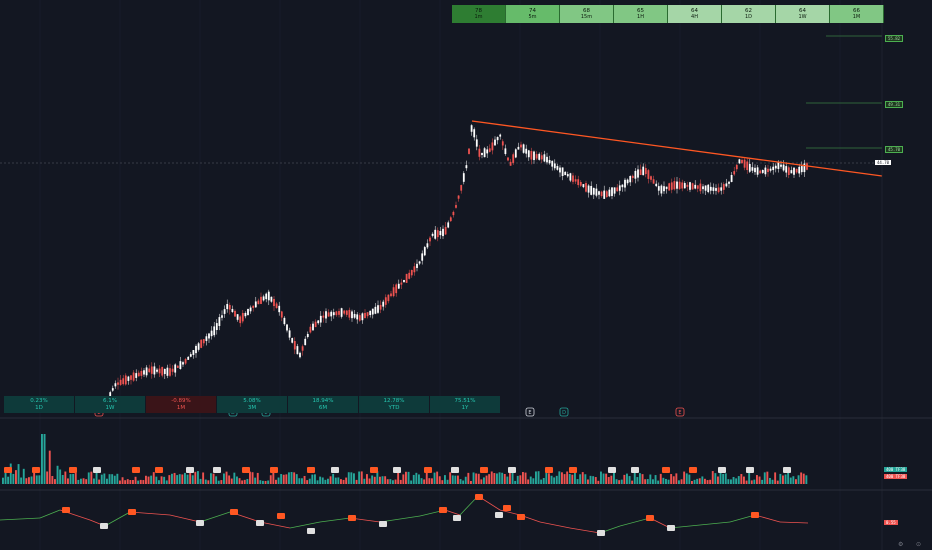 This screenshot has width=932, height=550. Describe the element at coordinates (405, 459) in the screenshot. I see `volume-histogram` at that location.